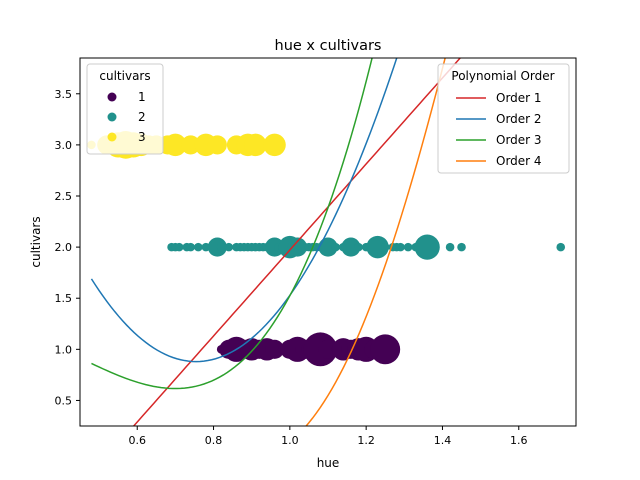 Image resolution: width=640 pixels, height=480 pixels. Describe the element at coordinates (519, 440) in the screenshot. I see `x-tick-label: 1.6` at that location.